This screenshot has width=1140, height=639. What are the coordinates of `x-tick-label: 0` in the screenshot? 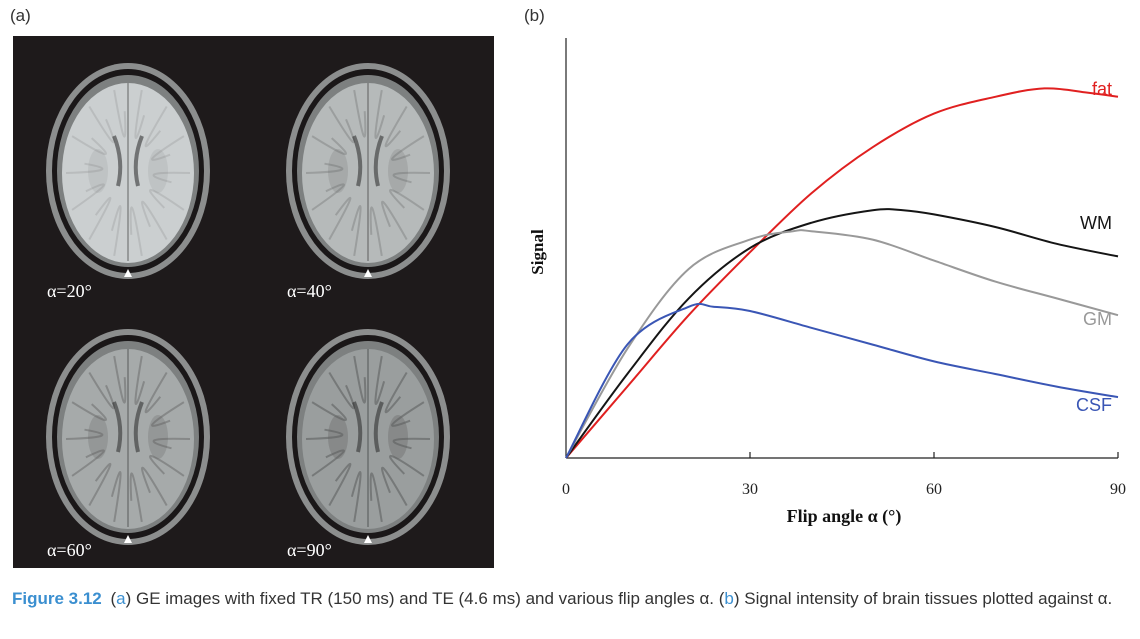 It's located at (566, 489).